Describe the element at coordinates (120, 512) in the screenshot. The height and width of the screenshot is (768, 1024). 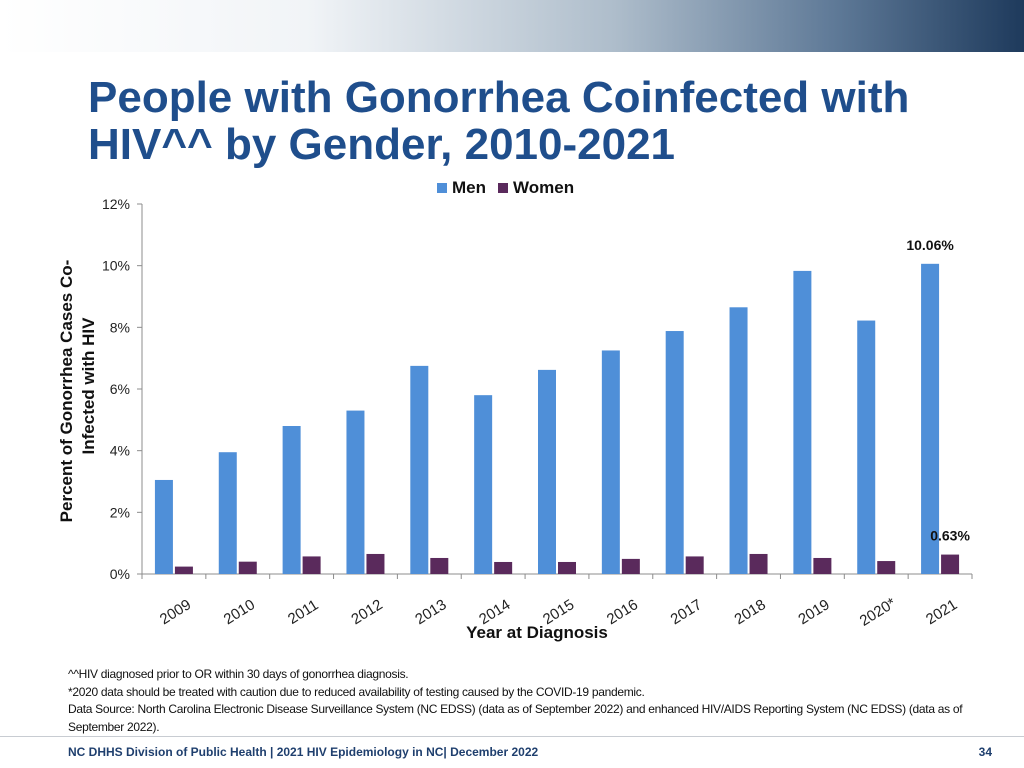
I see `y-tick-label: 2%` at that location.